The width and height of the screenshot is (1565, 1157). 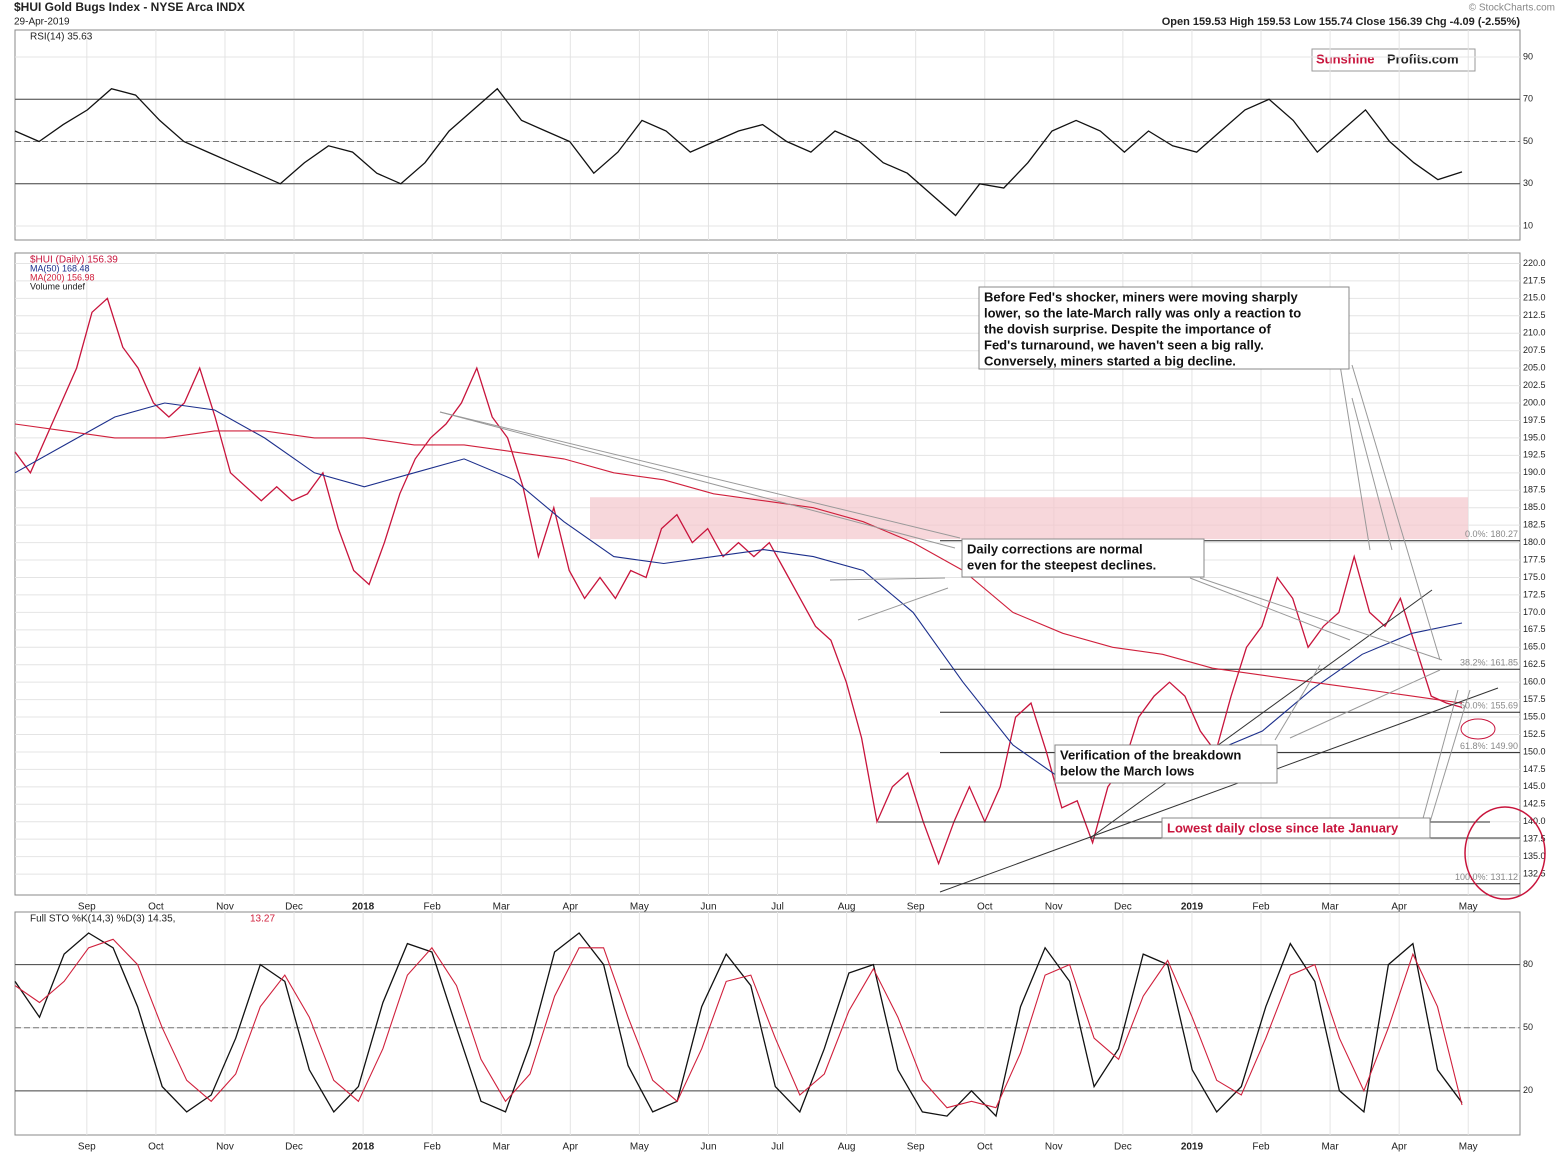 I want to click on legend-entry: 13.27, so click(x=262, y=919).